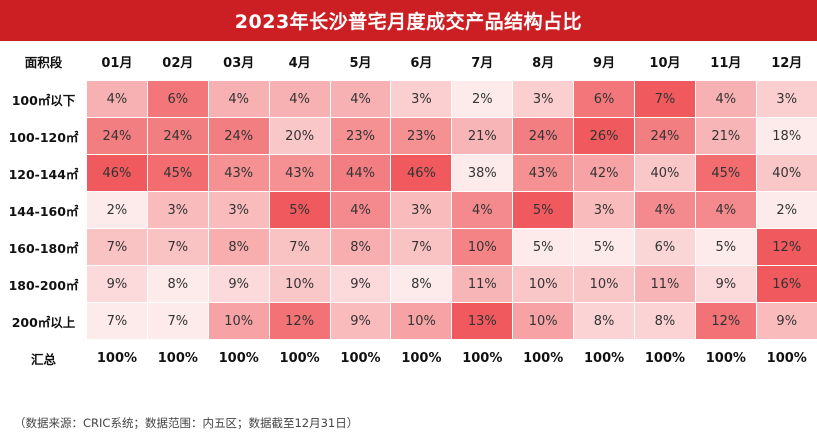 This screenshot has height=439, width=817. Describe the element at coordinates (43, 284) in the screenshot. I see `row-label: 180-200㎡` at that location.